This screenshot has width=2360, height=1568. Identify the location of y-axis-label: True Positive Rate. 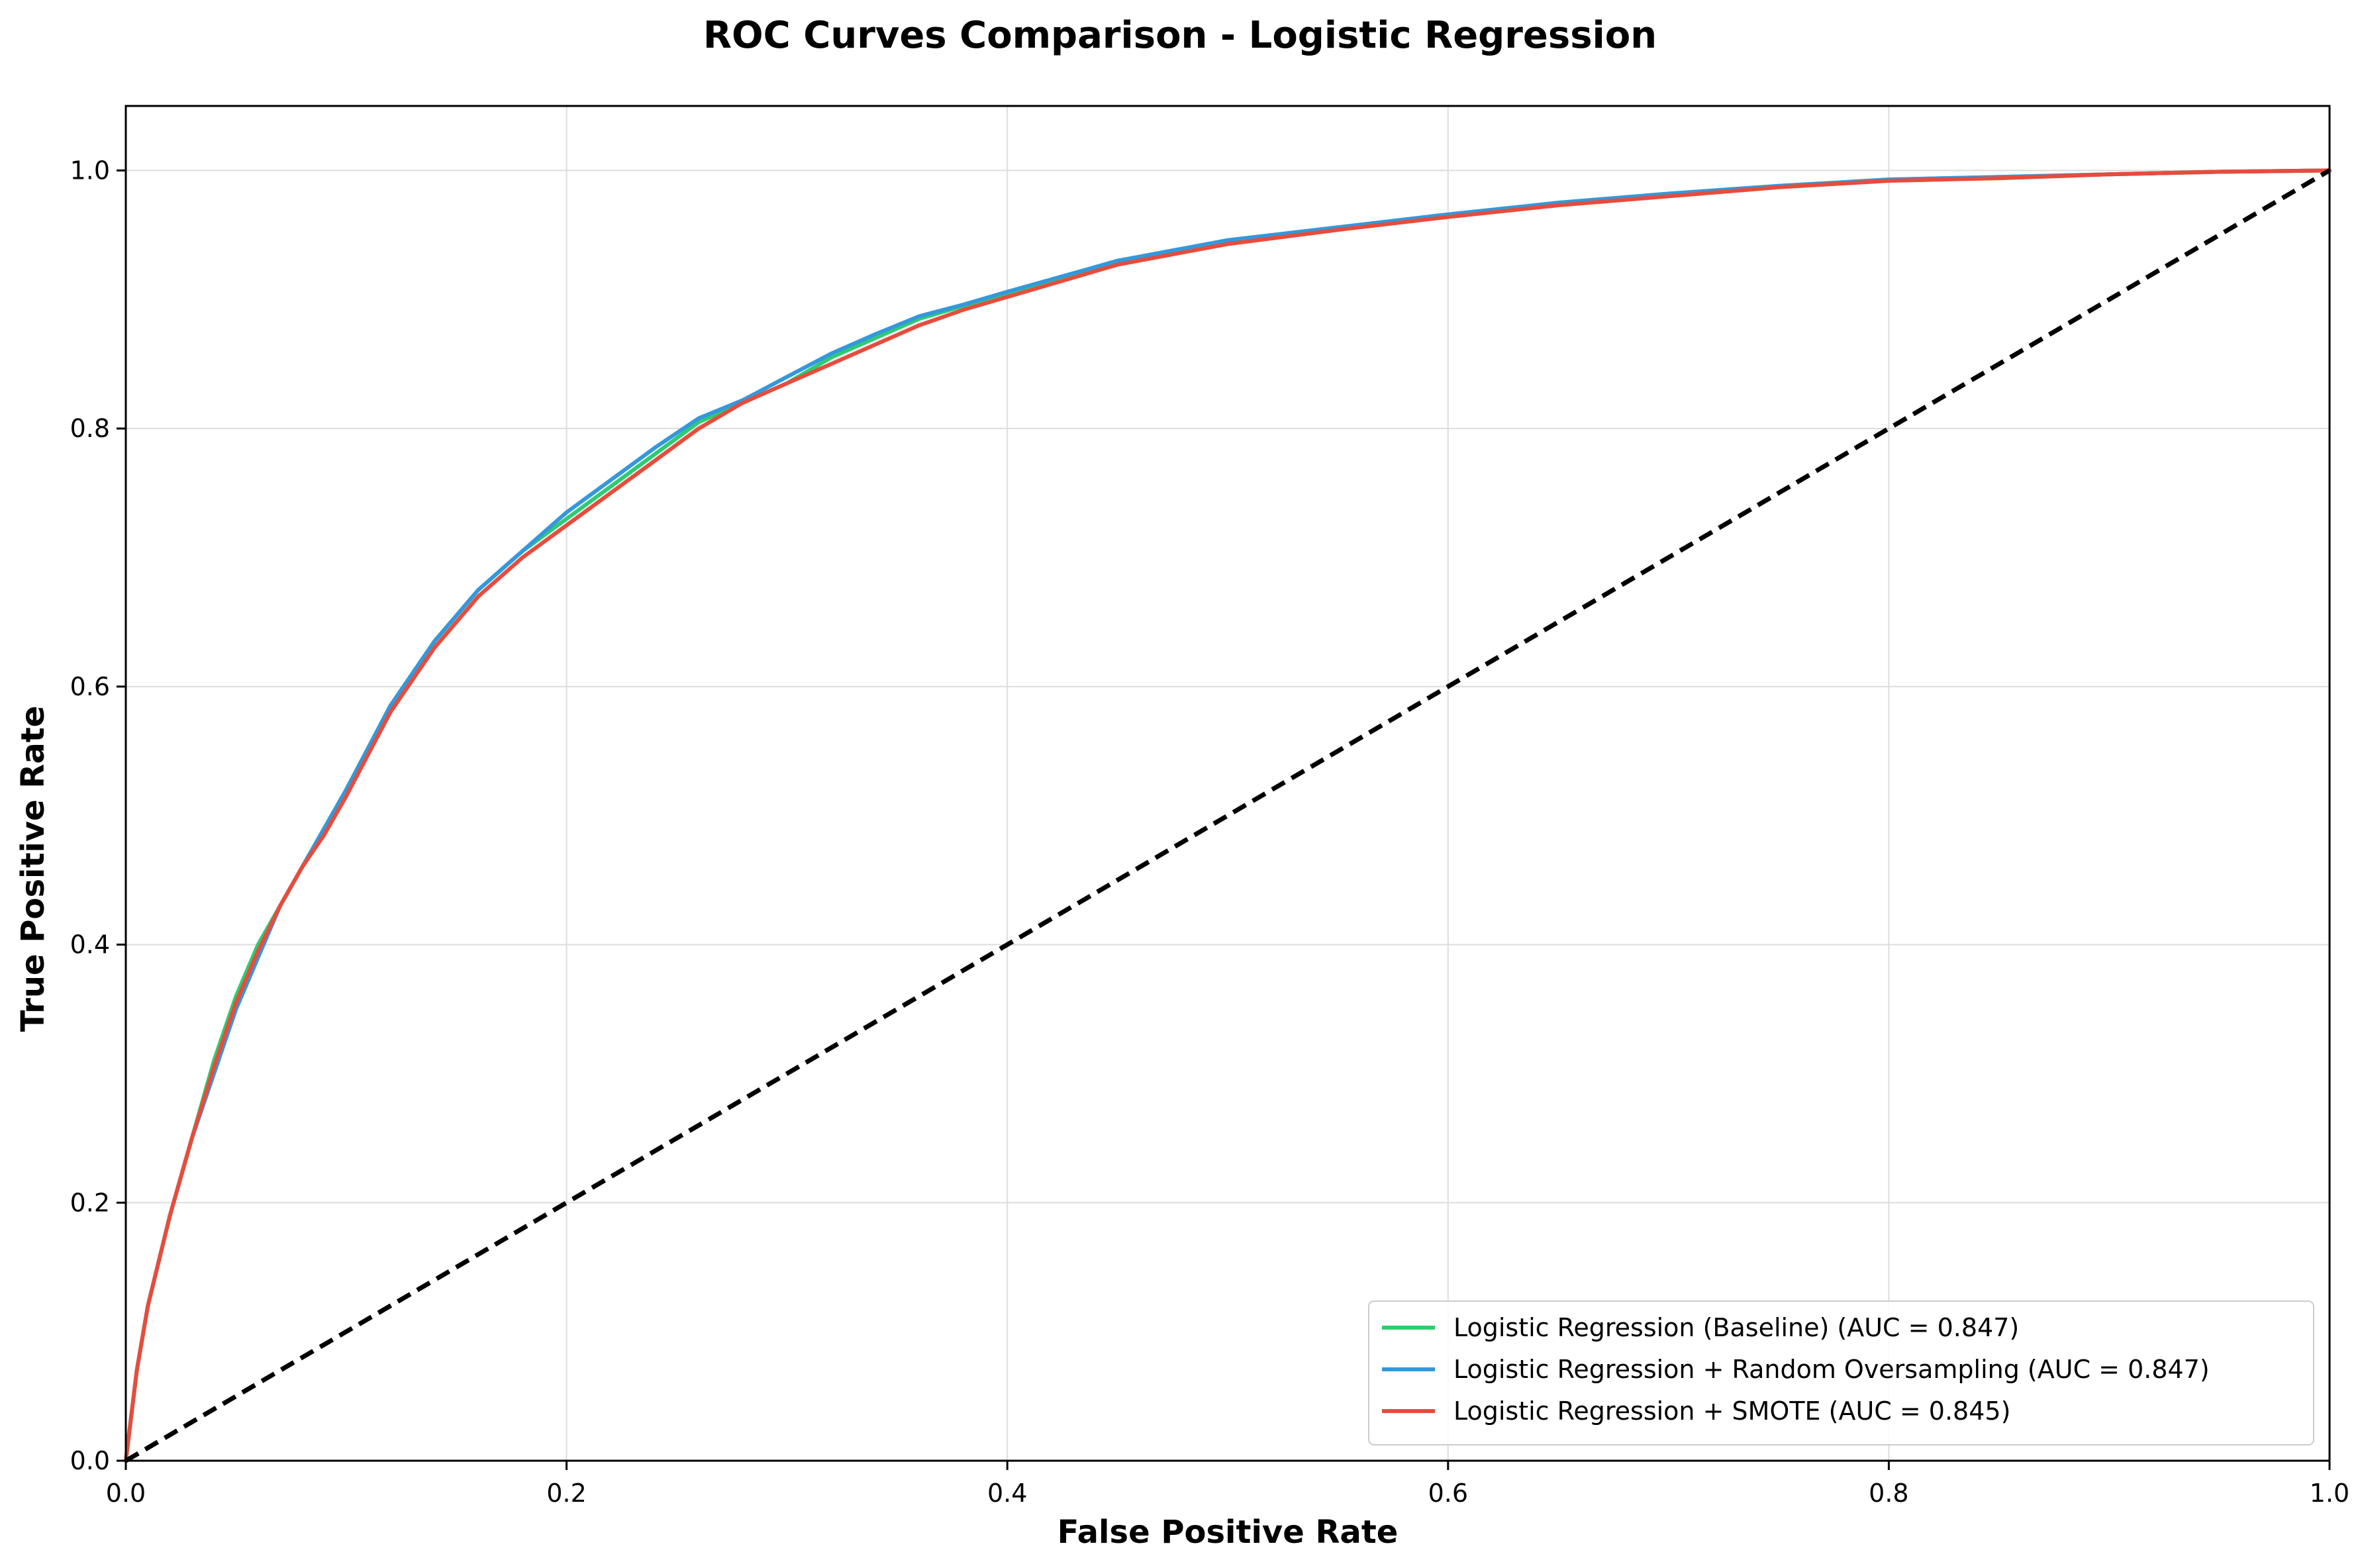
(33, 869).